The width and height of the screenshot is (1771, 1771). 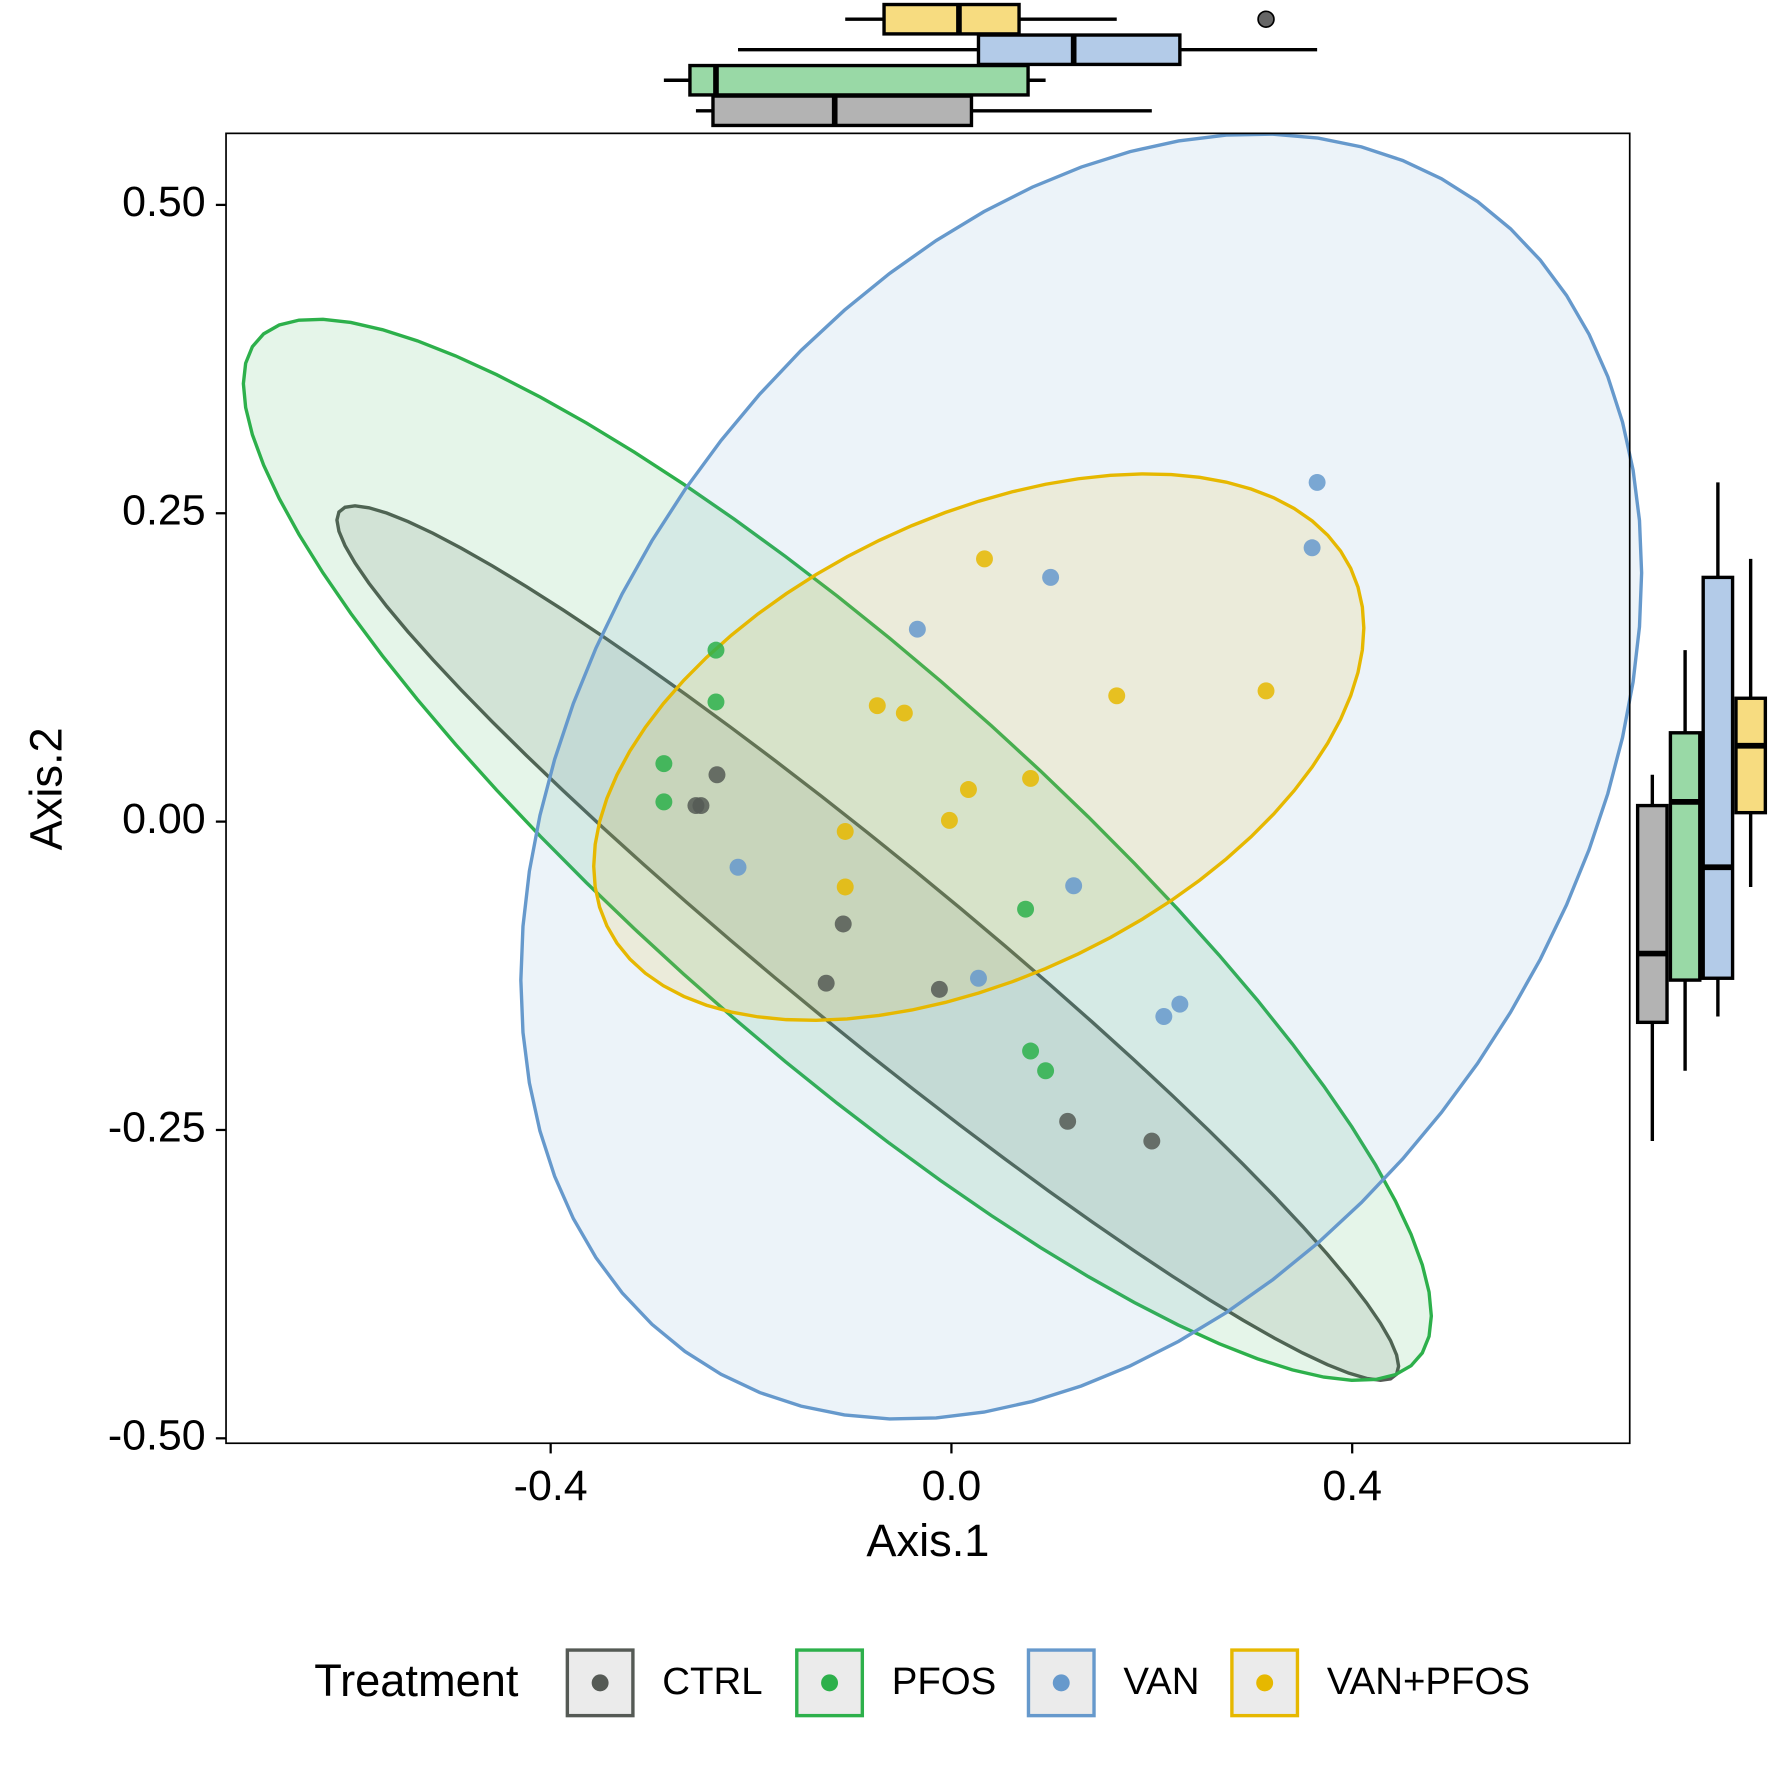 What do you see at coordinates (927, 1540) in the screenshot?
I see `x-axis-title: Axis.1` at bounding box center [927, 1540].